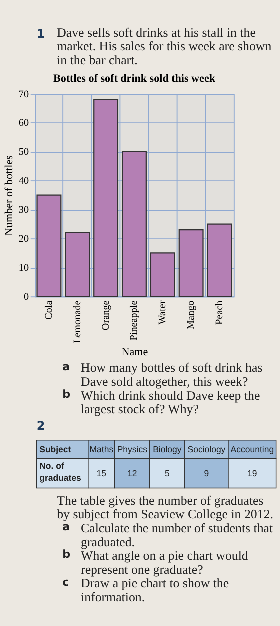 This screenshot has width=280, height=626. What do you see at coordinates (24, 268) in the screenshot?
I see `y-tick-label: 10` at bounding box center [24, 268].